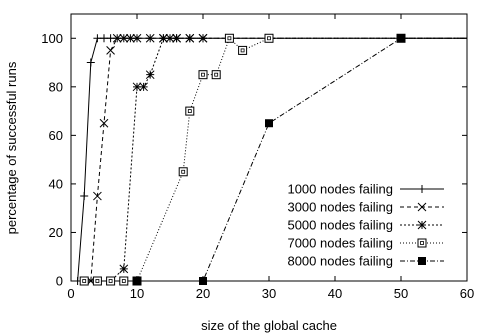 Image resolution: width=481 pixels, height=335 pixels. I want to click on legend-entry-2: 3000 nodes failing, so click(365, 207).